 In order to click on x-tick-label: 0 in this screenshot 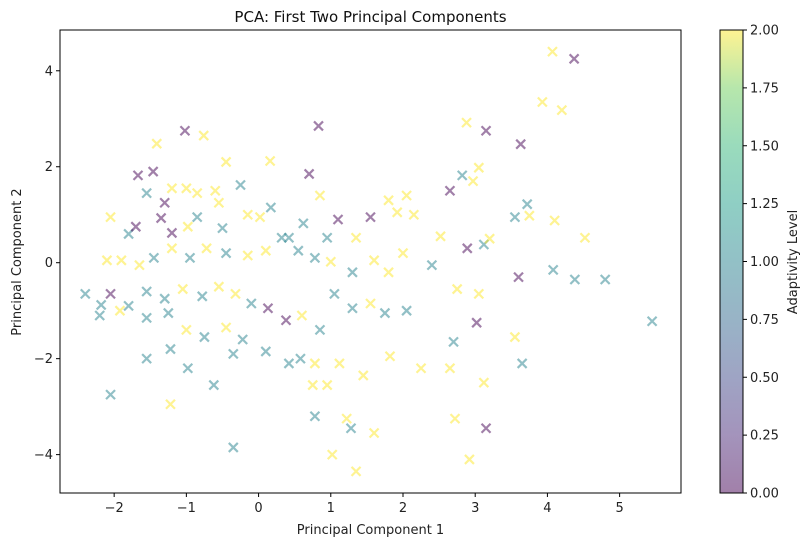, I will do `click(258, 508)`.